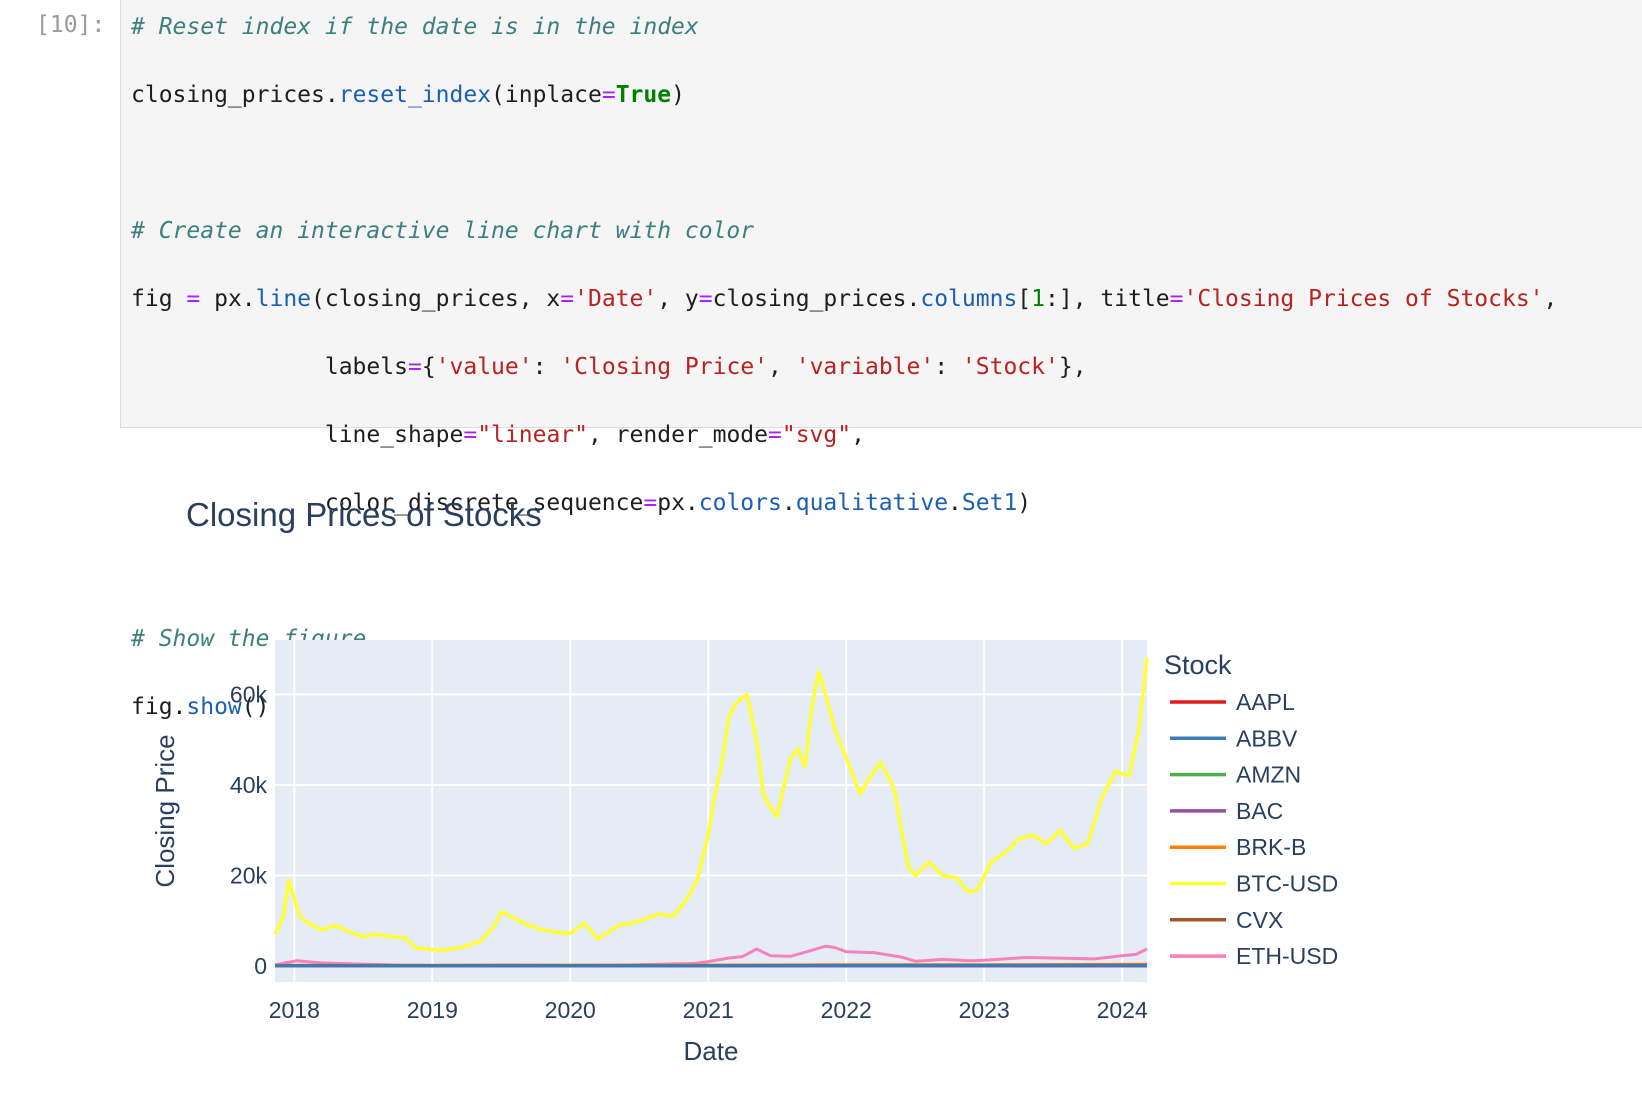 This screenshot has width=1642, height=1118. Describe the element at coordinates (71, 25) in the screenshot. I see `cell-prompt: [10]:` at that location.